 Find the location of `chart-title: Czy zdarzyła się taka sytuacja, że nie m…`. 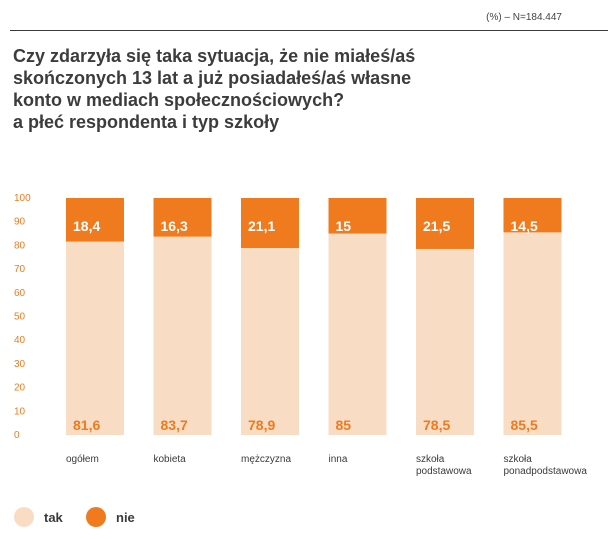

chart-title: Czy zdarzyła się taka sytuacja, że nie m… is located at coordinates (273, 89).